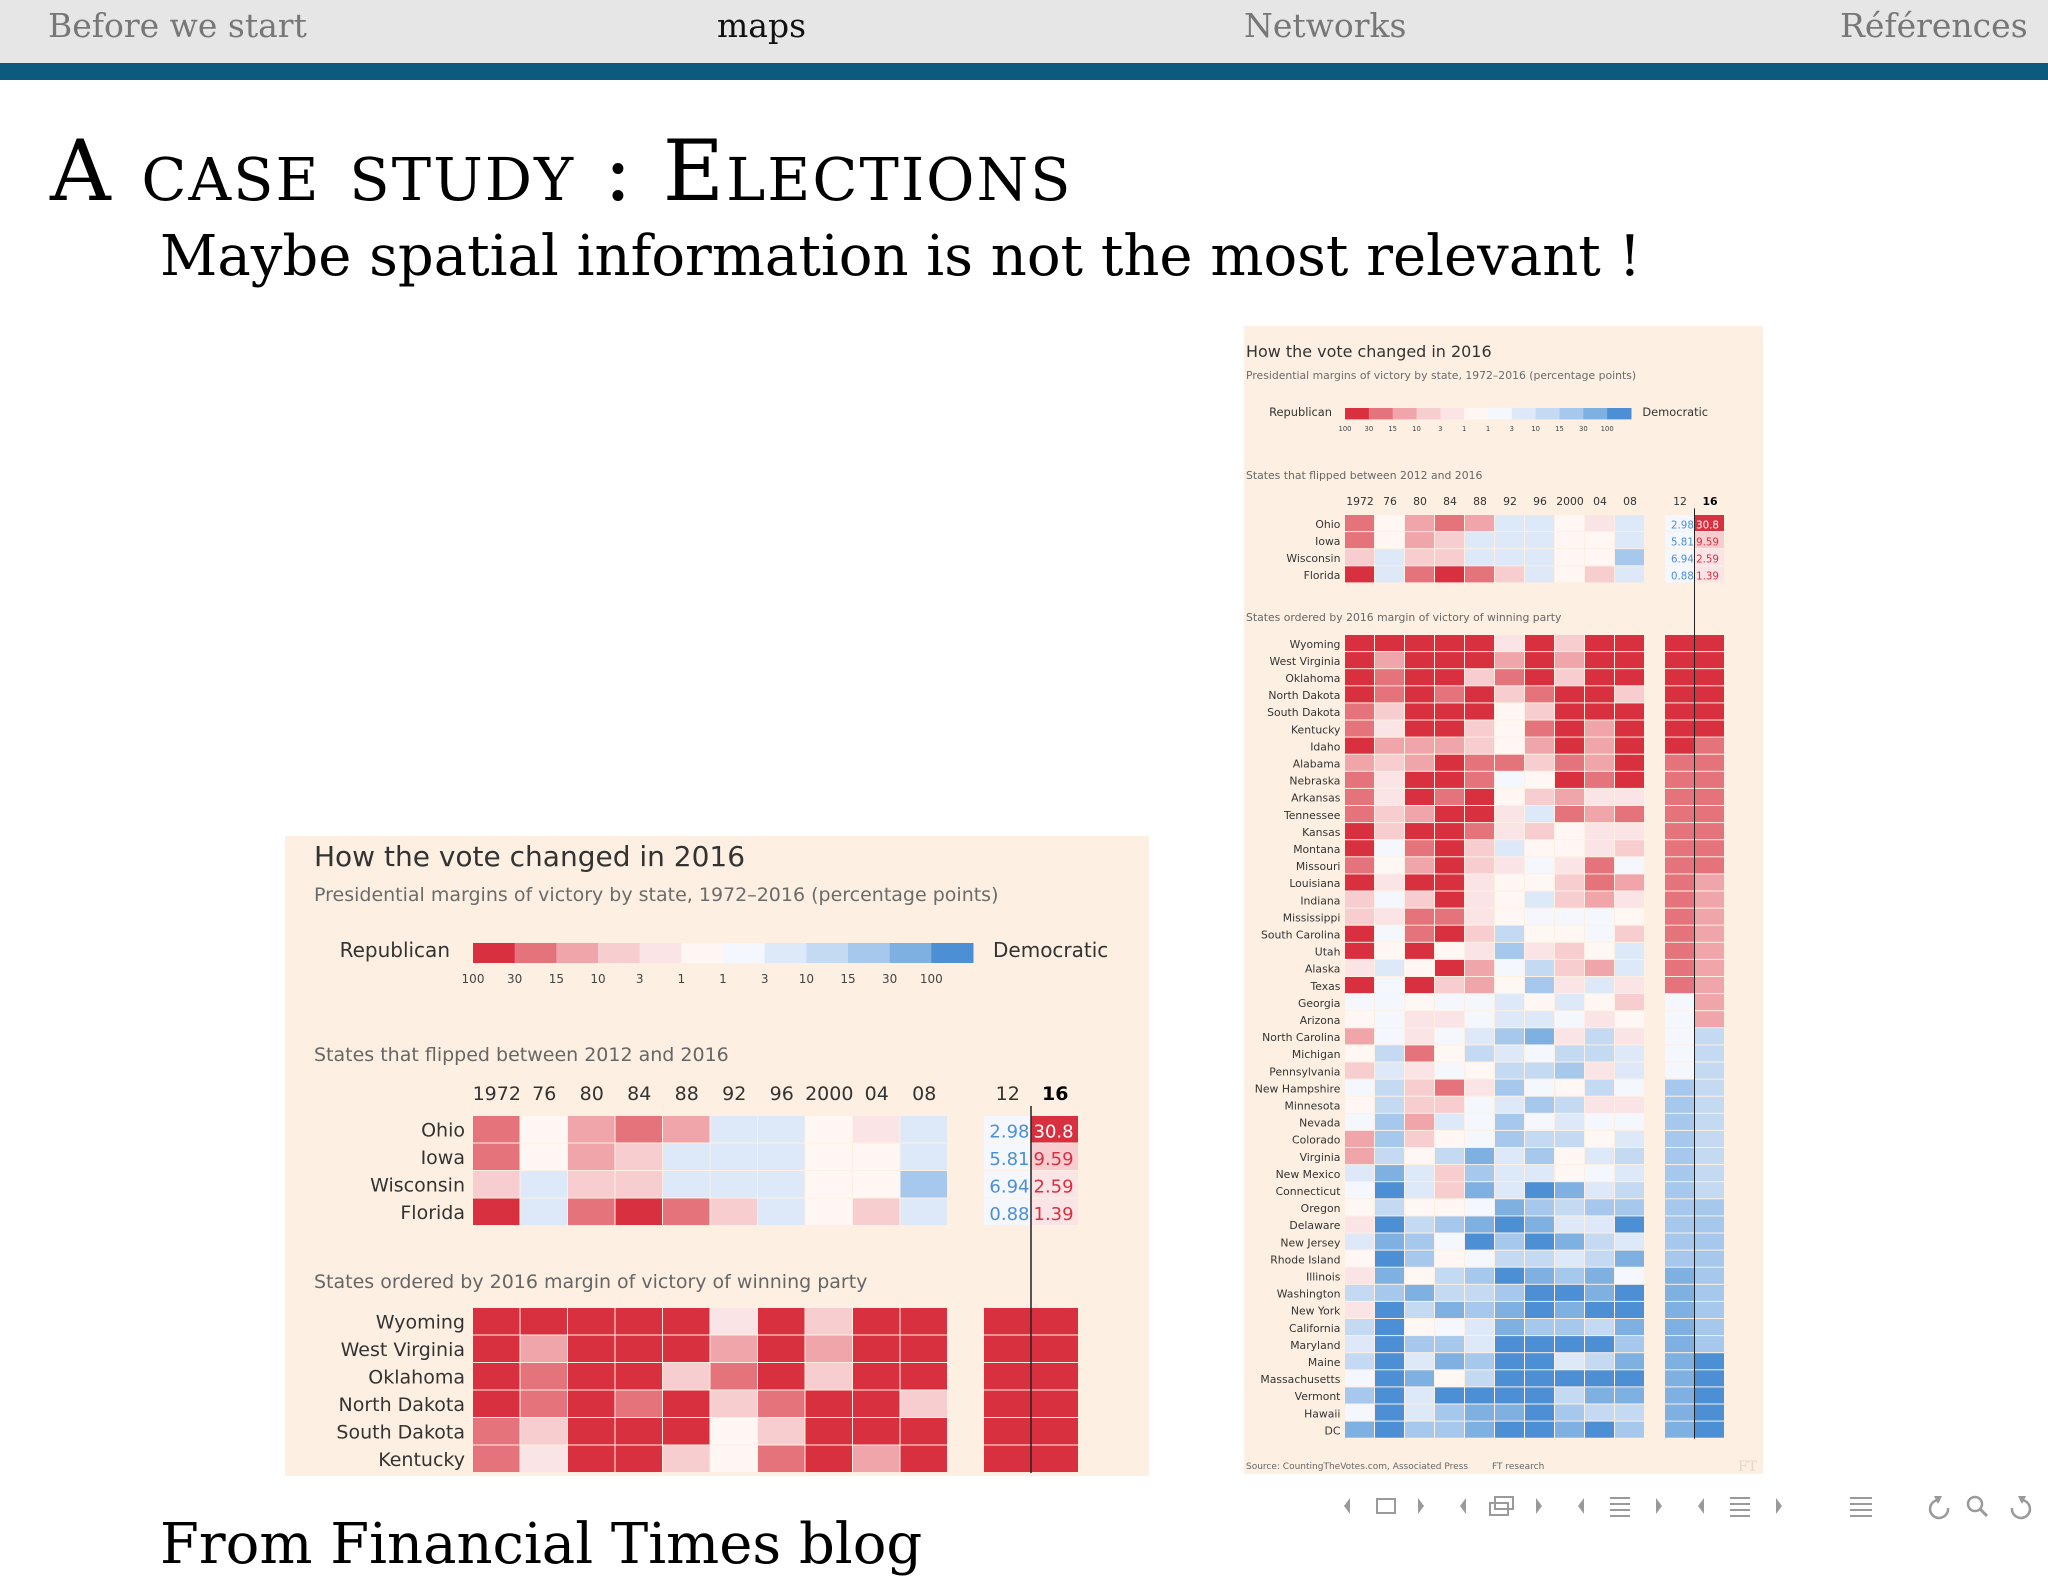 Image resolution: width=2048 pixels, height=1577 pixels. What do you see at coordinates (806, 979) in the screenshot?
I see `legend-tick-label: 10` at bounding box center [806, 979].